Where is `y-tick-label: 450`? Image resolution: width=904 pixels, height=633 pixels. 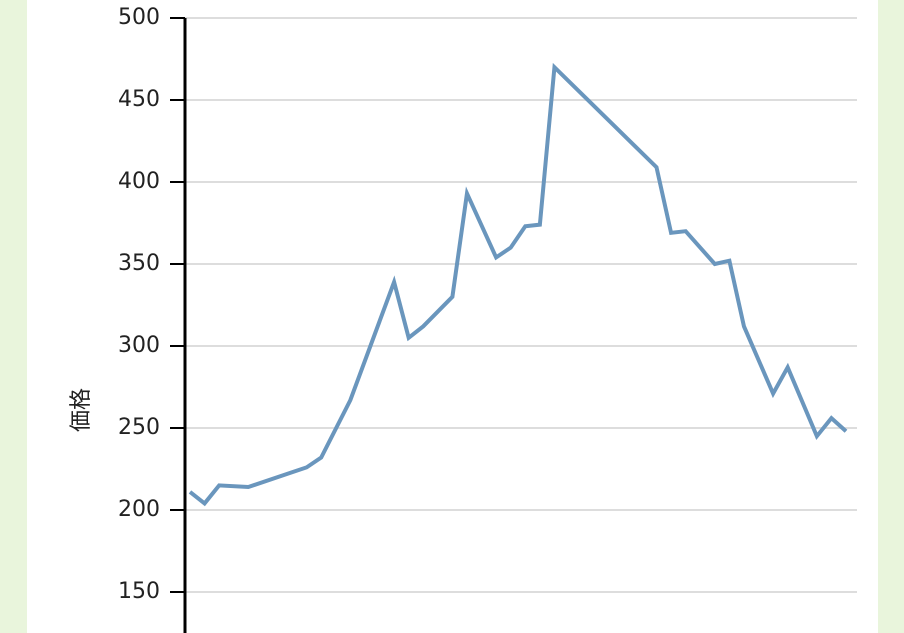 y-tick-label: 450 is located at coordinates (139, 99).